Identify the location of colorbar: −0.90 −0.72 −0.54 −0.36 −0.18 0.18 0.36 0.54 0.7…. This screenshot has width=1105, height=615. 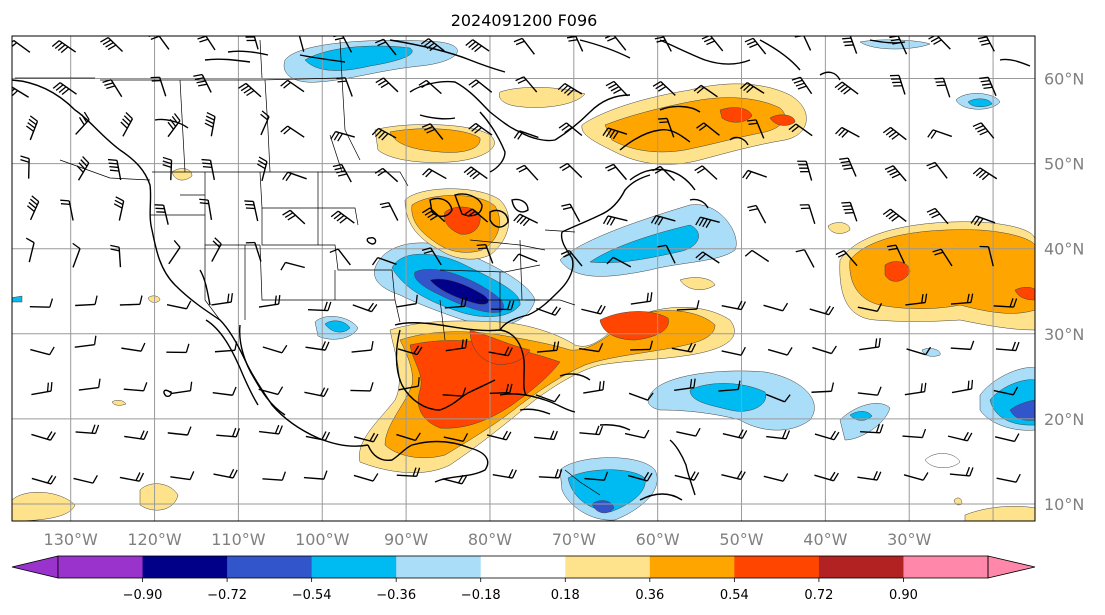
(523, 579).